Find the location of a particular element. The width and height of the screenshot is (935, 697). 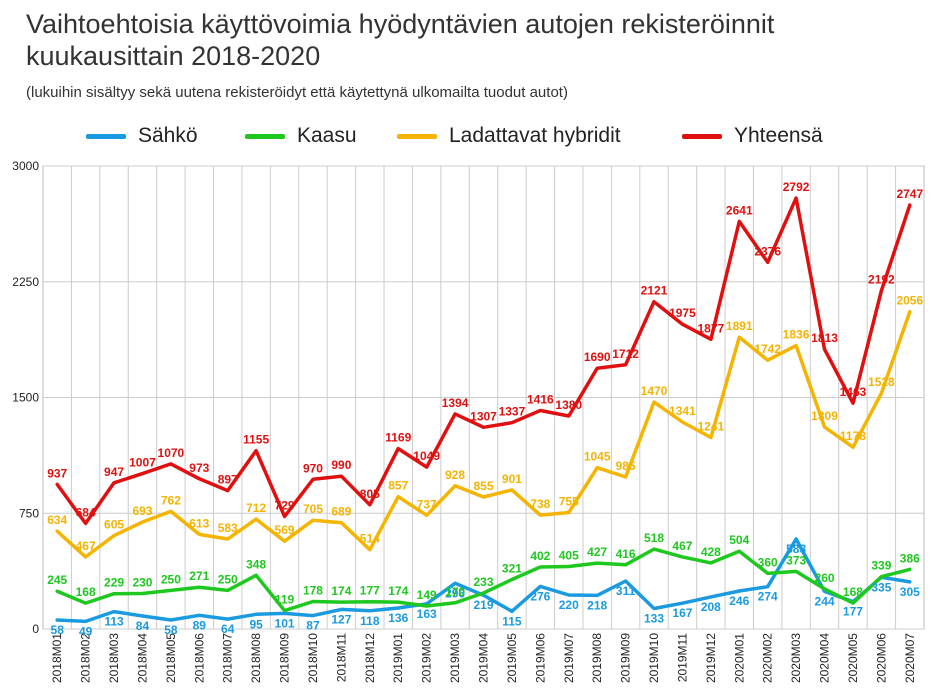

legend-swatch-kaasu is located at coordinates (265, 136).